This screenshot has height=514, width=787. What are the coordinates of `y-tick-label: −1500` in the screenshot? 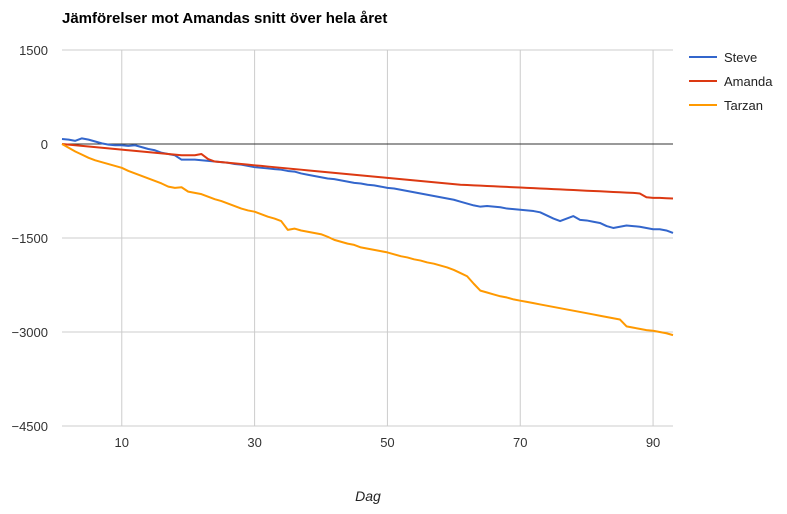 It's located at (29, 238).